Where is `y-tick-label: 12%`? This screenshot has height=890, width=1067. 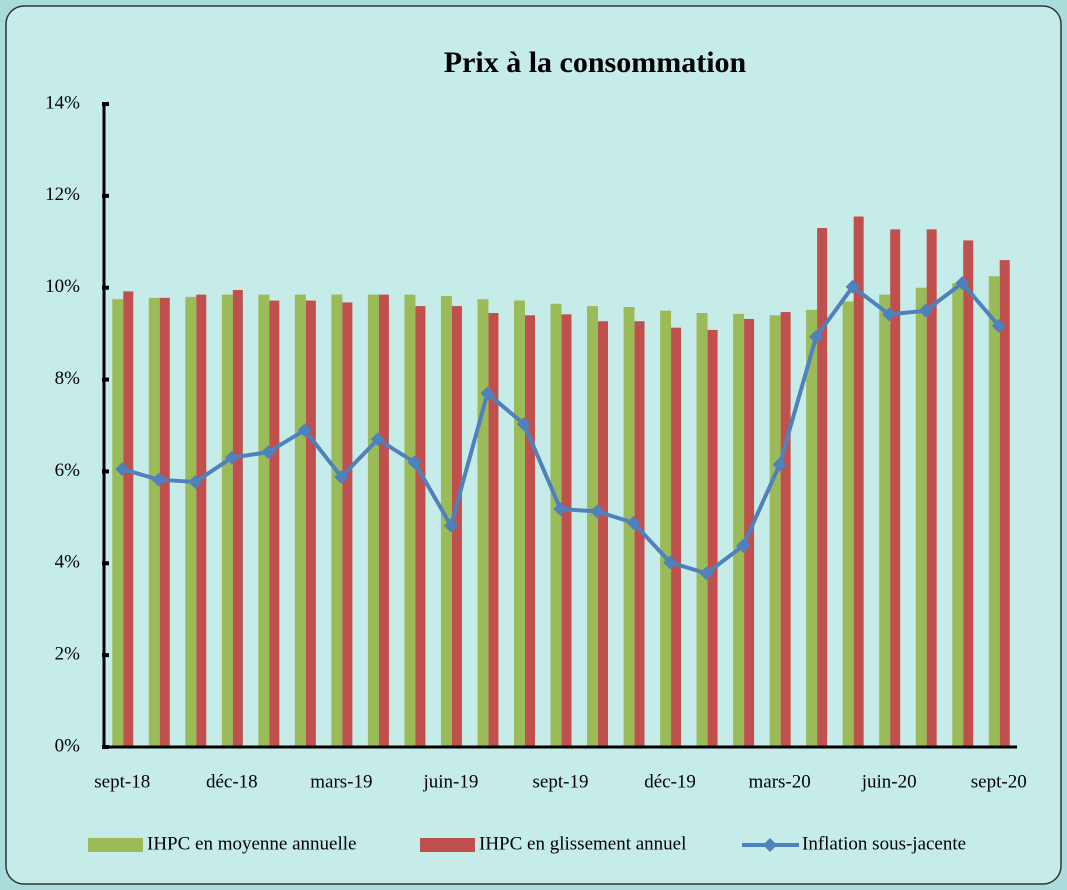
y-tick-label: 12% is located at coordinates (62, 194).